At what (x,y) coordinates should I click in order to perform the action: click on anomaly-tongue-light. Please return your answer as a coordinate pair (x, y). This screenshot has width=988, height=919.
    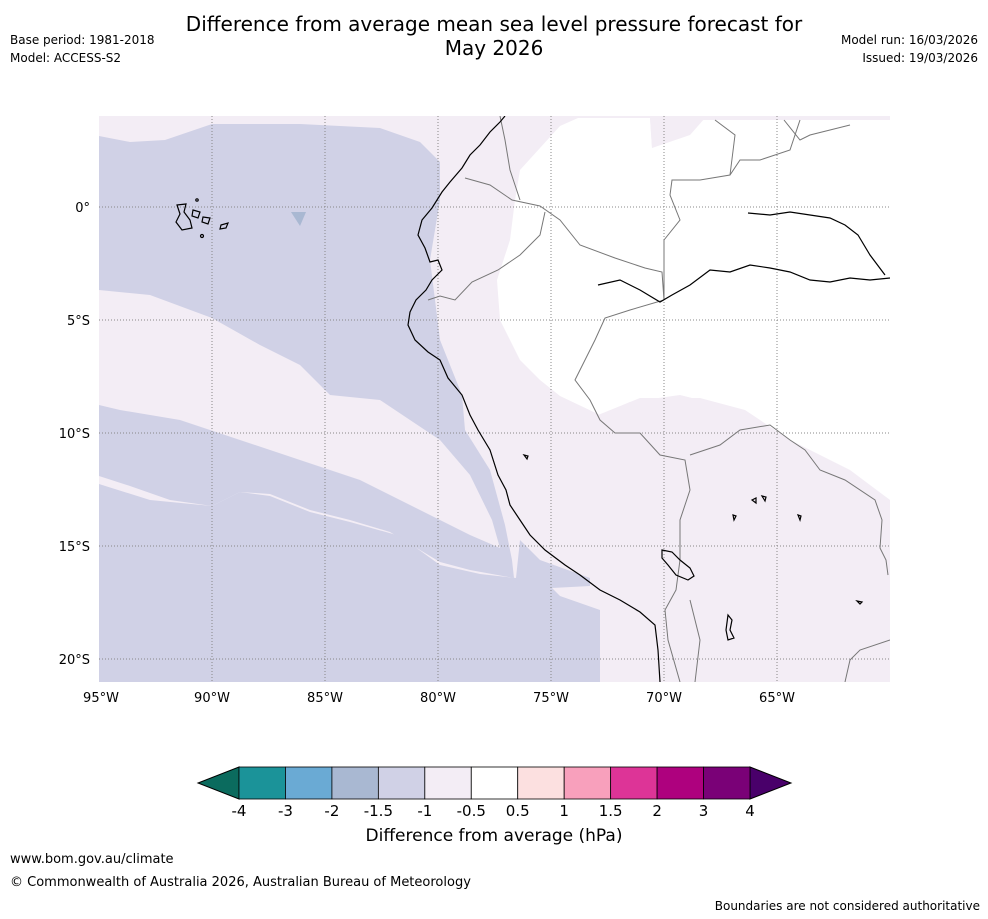
    Looking at the image, I should click on (299, 419).